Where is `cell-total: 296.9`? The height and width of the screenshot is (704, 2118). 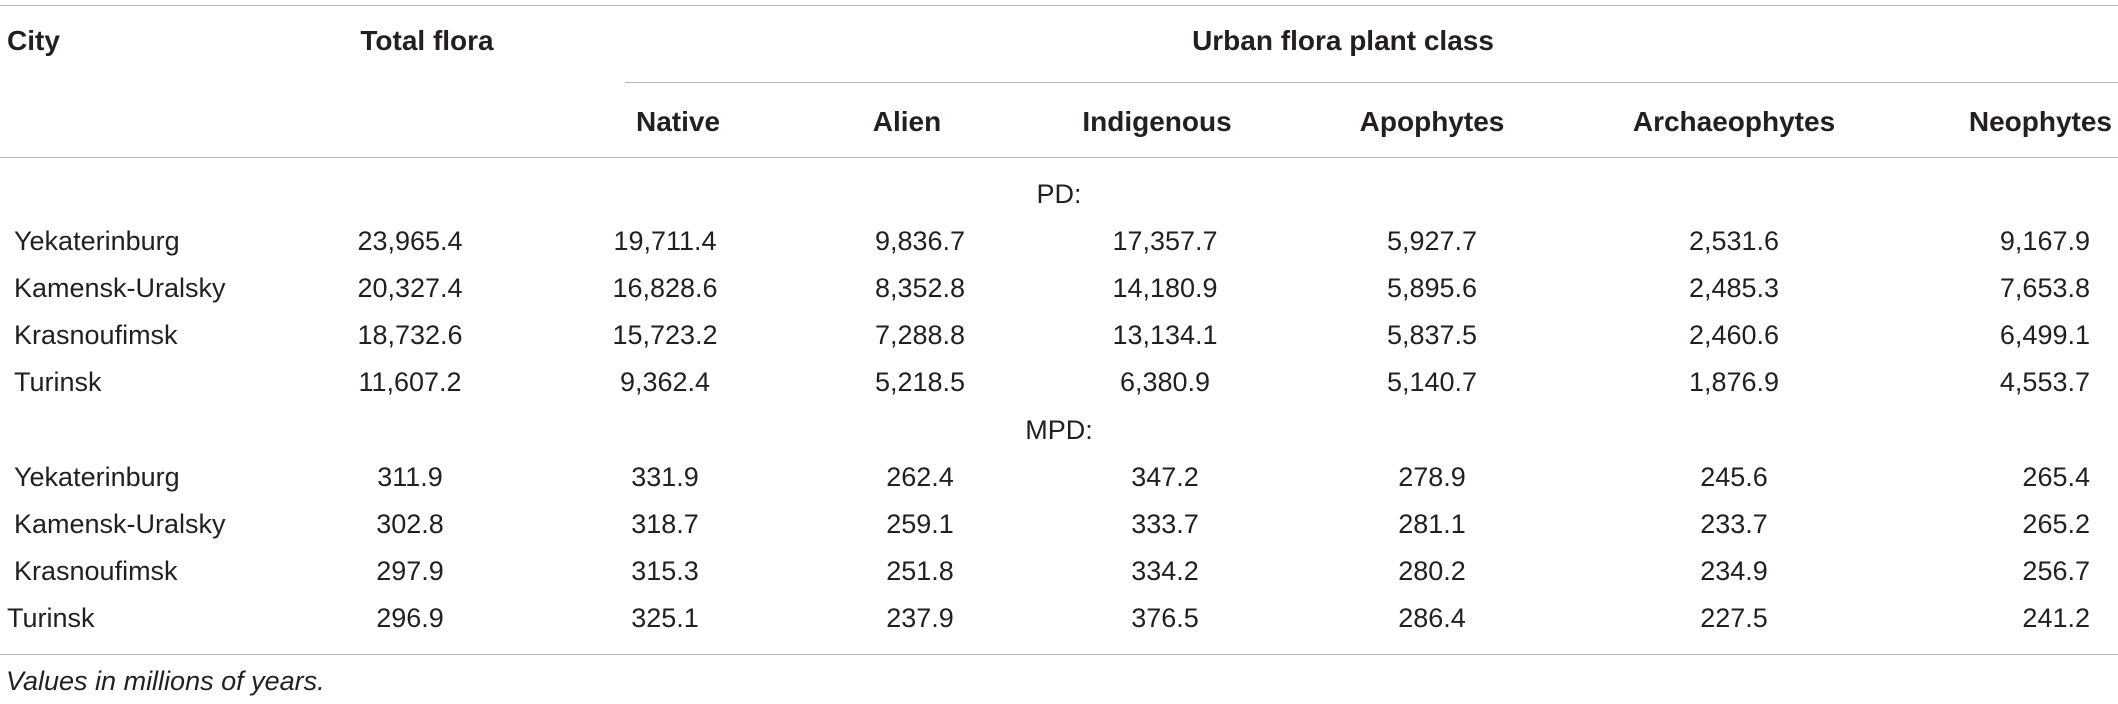
cell-total: 296.9 is located at coordinates (410, 618).